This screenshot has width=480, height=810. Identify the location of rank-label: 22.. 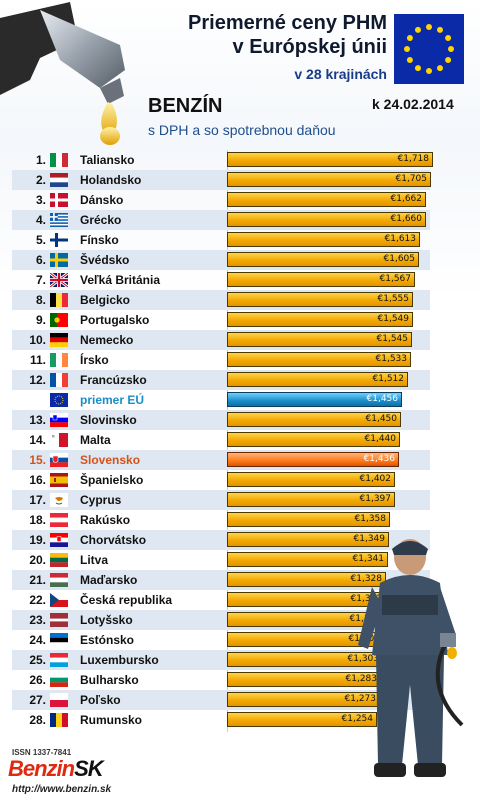
(37, 600).